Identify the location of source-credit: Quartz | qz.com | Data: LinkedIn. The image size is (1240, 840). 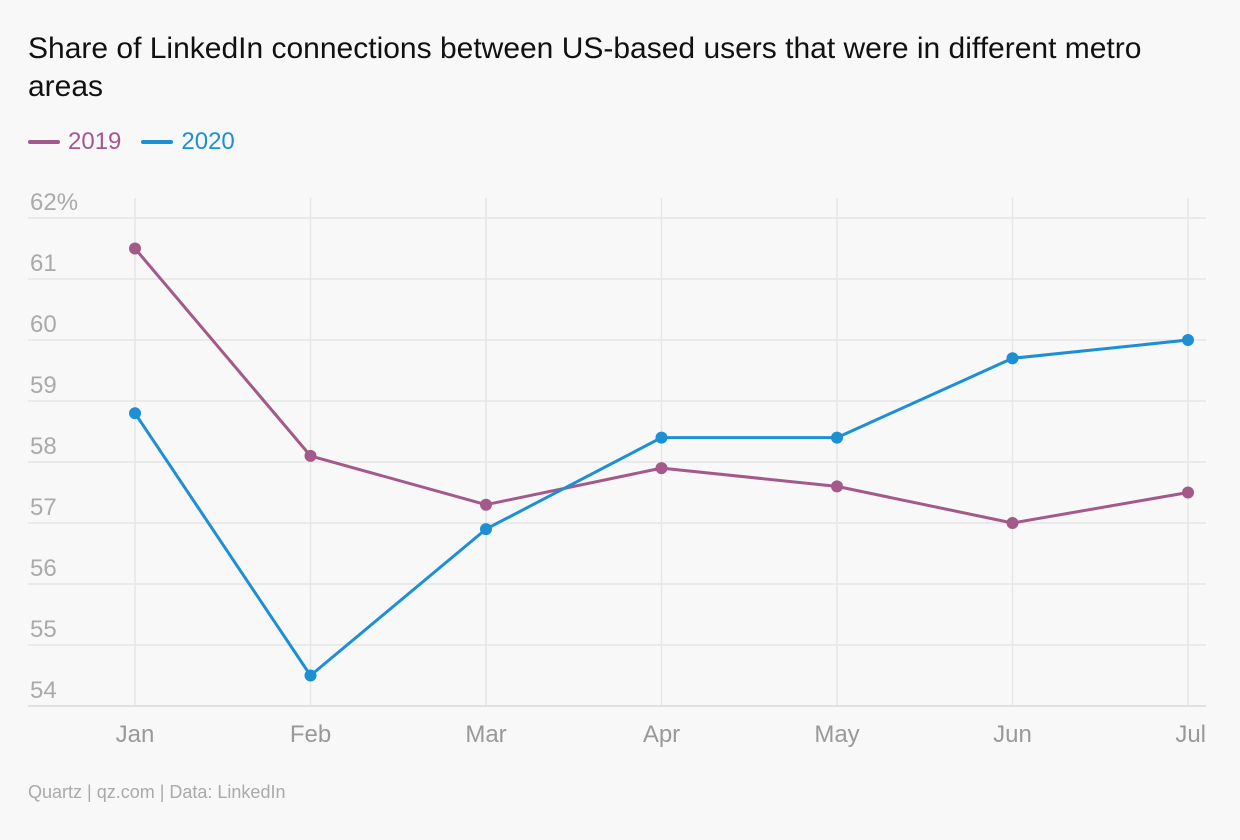
(157, 792).